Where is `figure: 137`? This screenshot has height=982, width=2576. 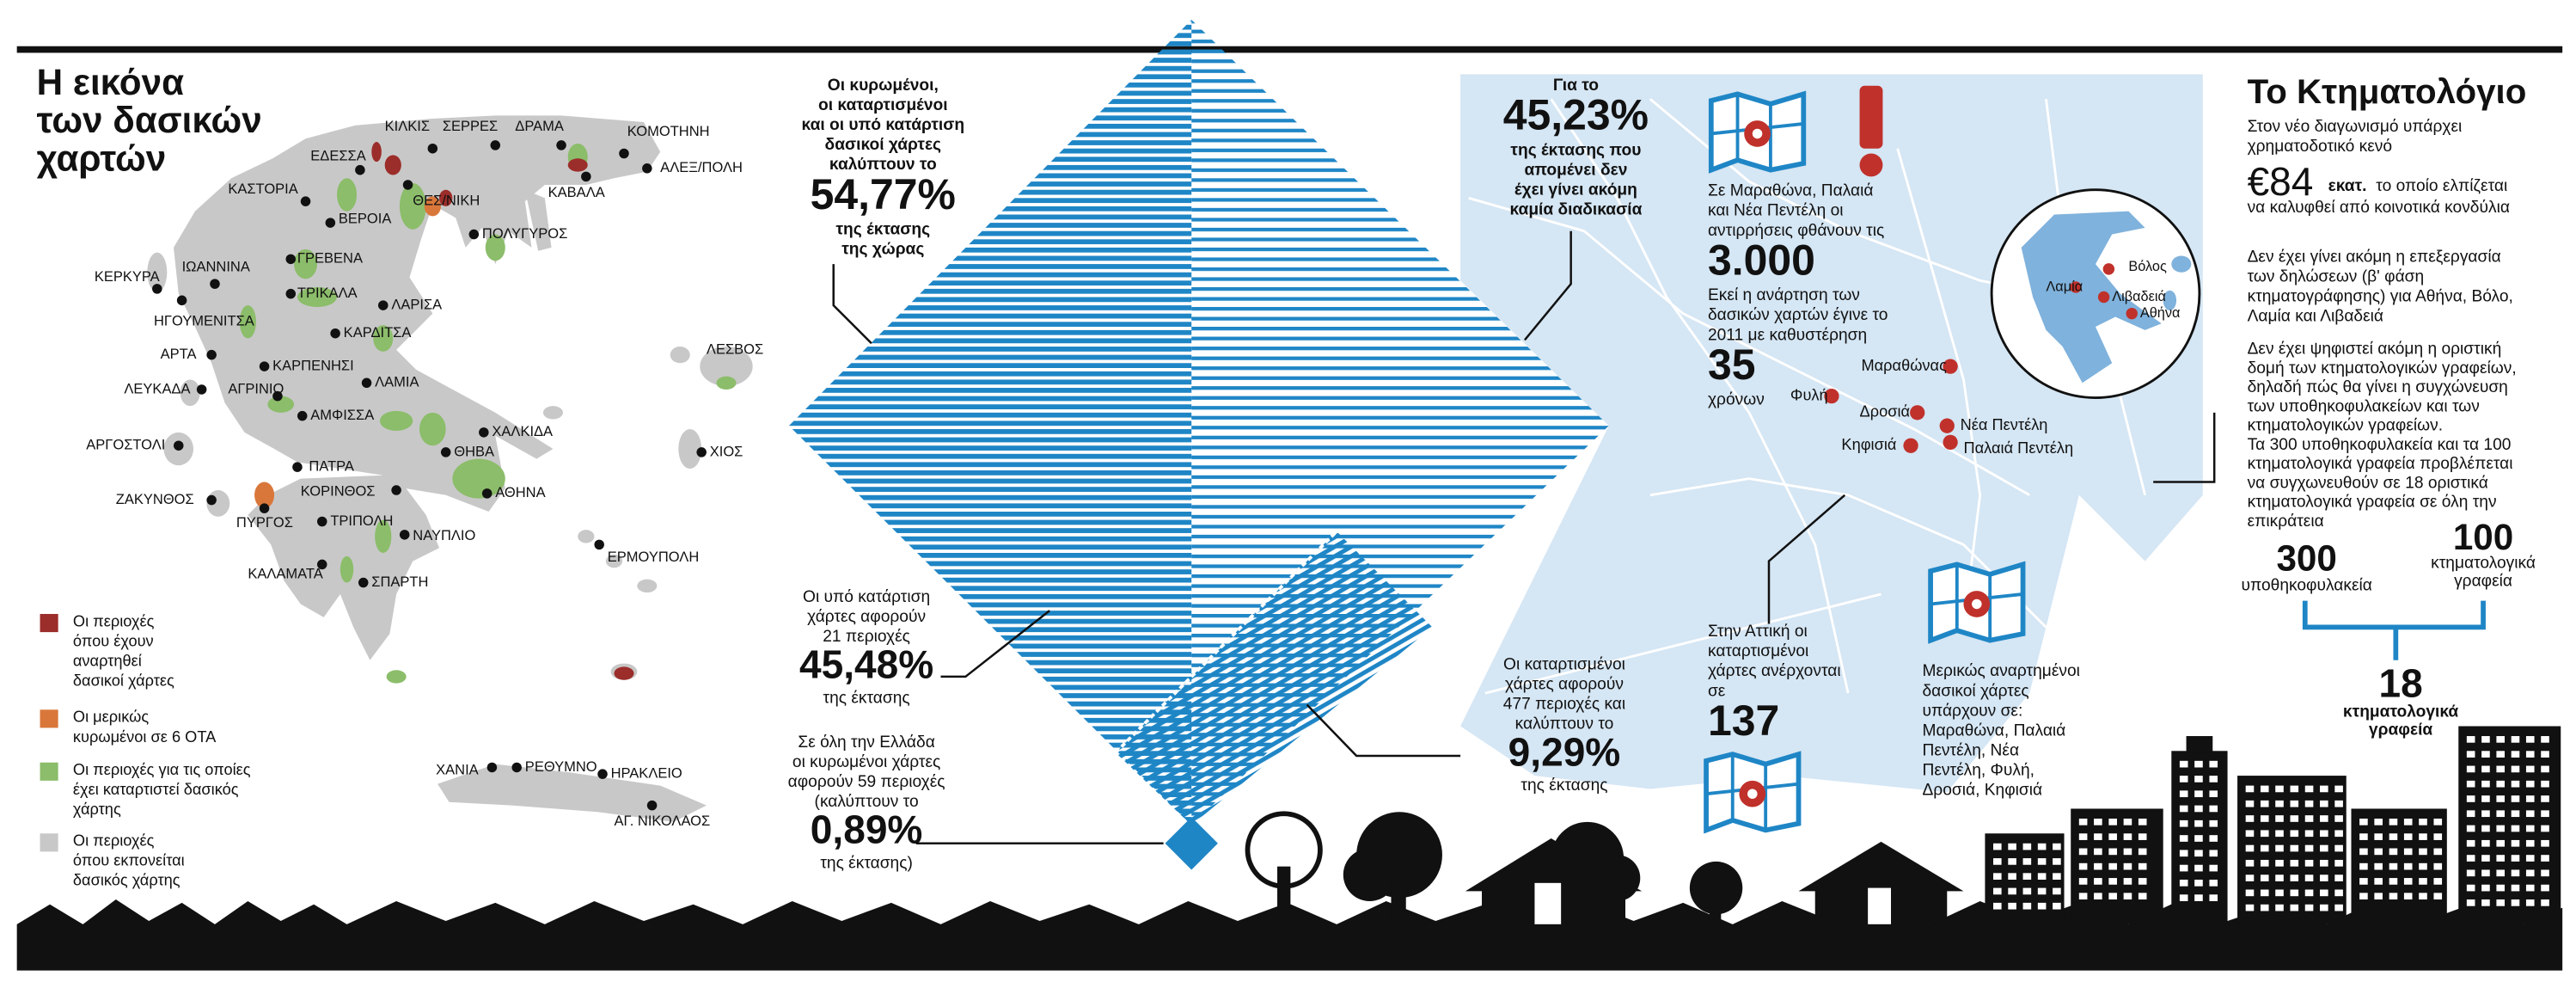 figure: 137 is located at coordinates (1743, 721).